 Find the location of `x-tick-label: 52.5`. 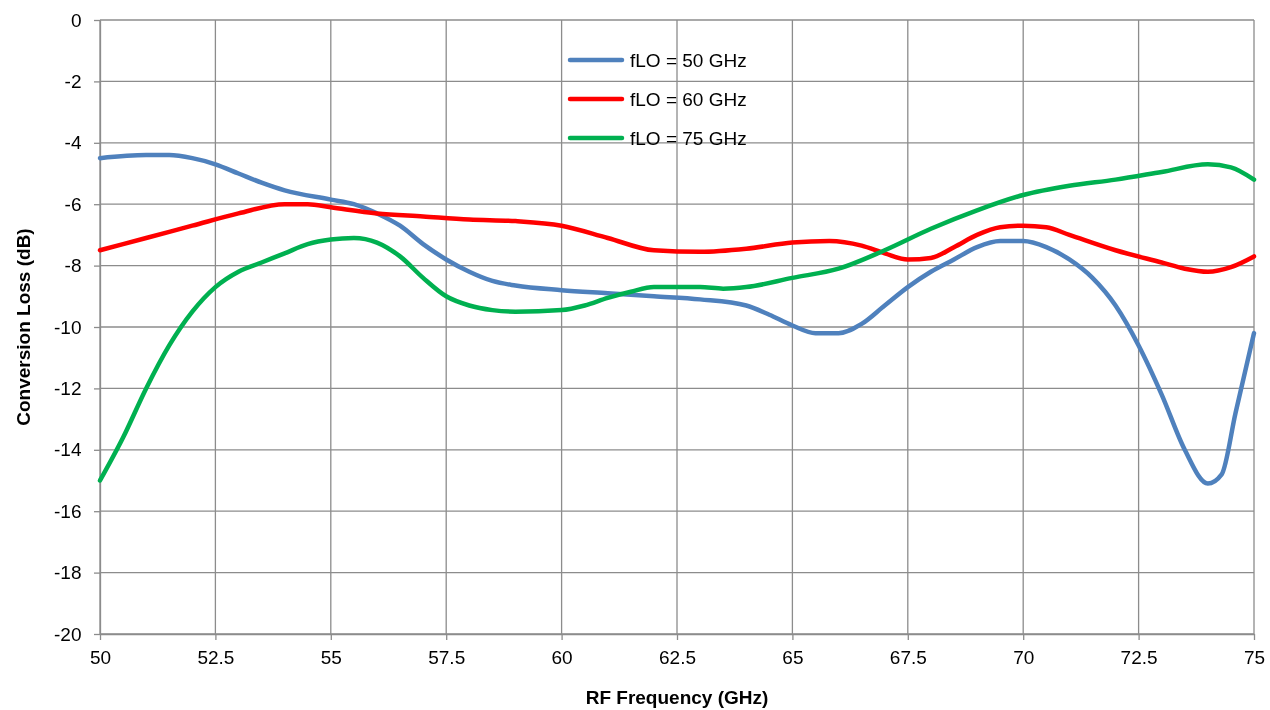

x-tick-label: 52.5 is located at coordinates (216, 657).